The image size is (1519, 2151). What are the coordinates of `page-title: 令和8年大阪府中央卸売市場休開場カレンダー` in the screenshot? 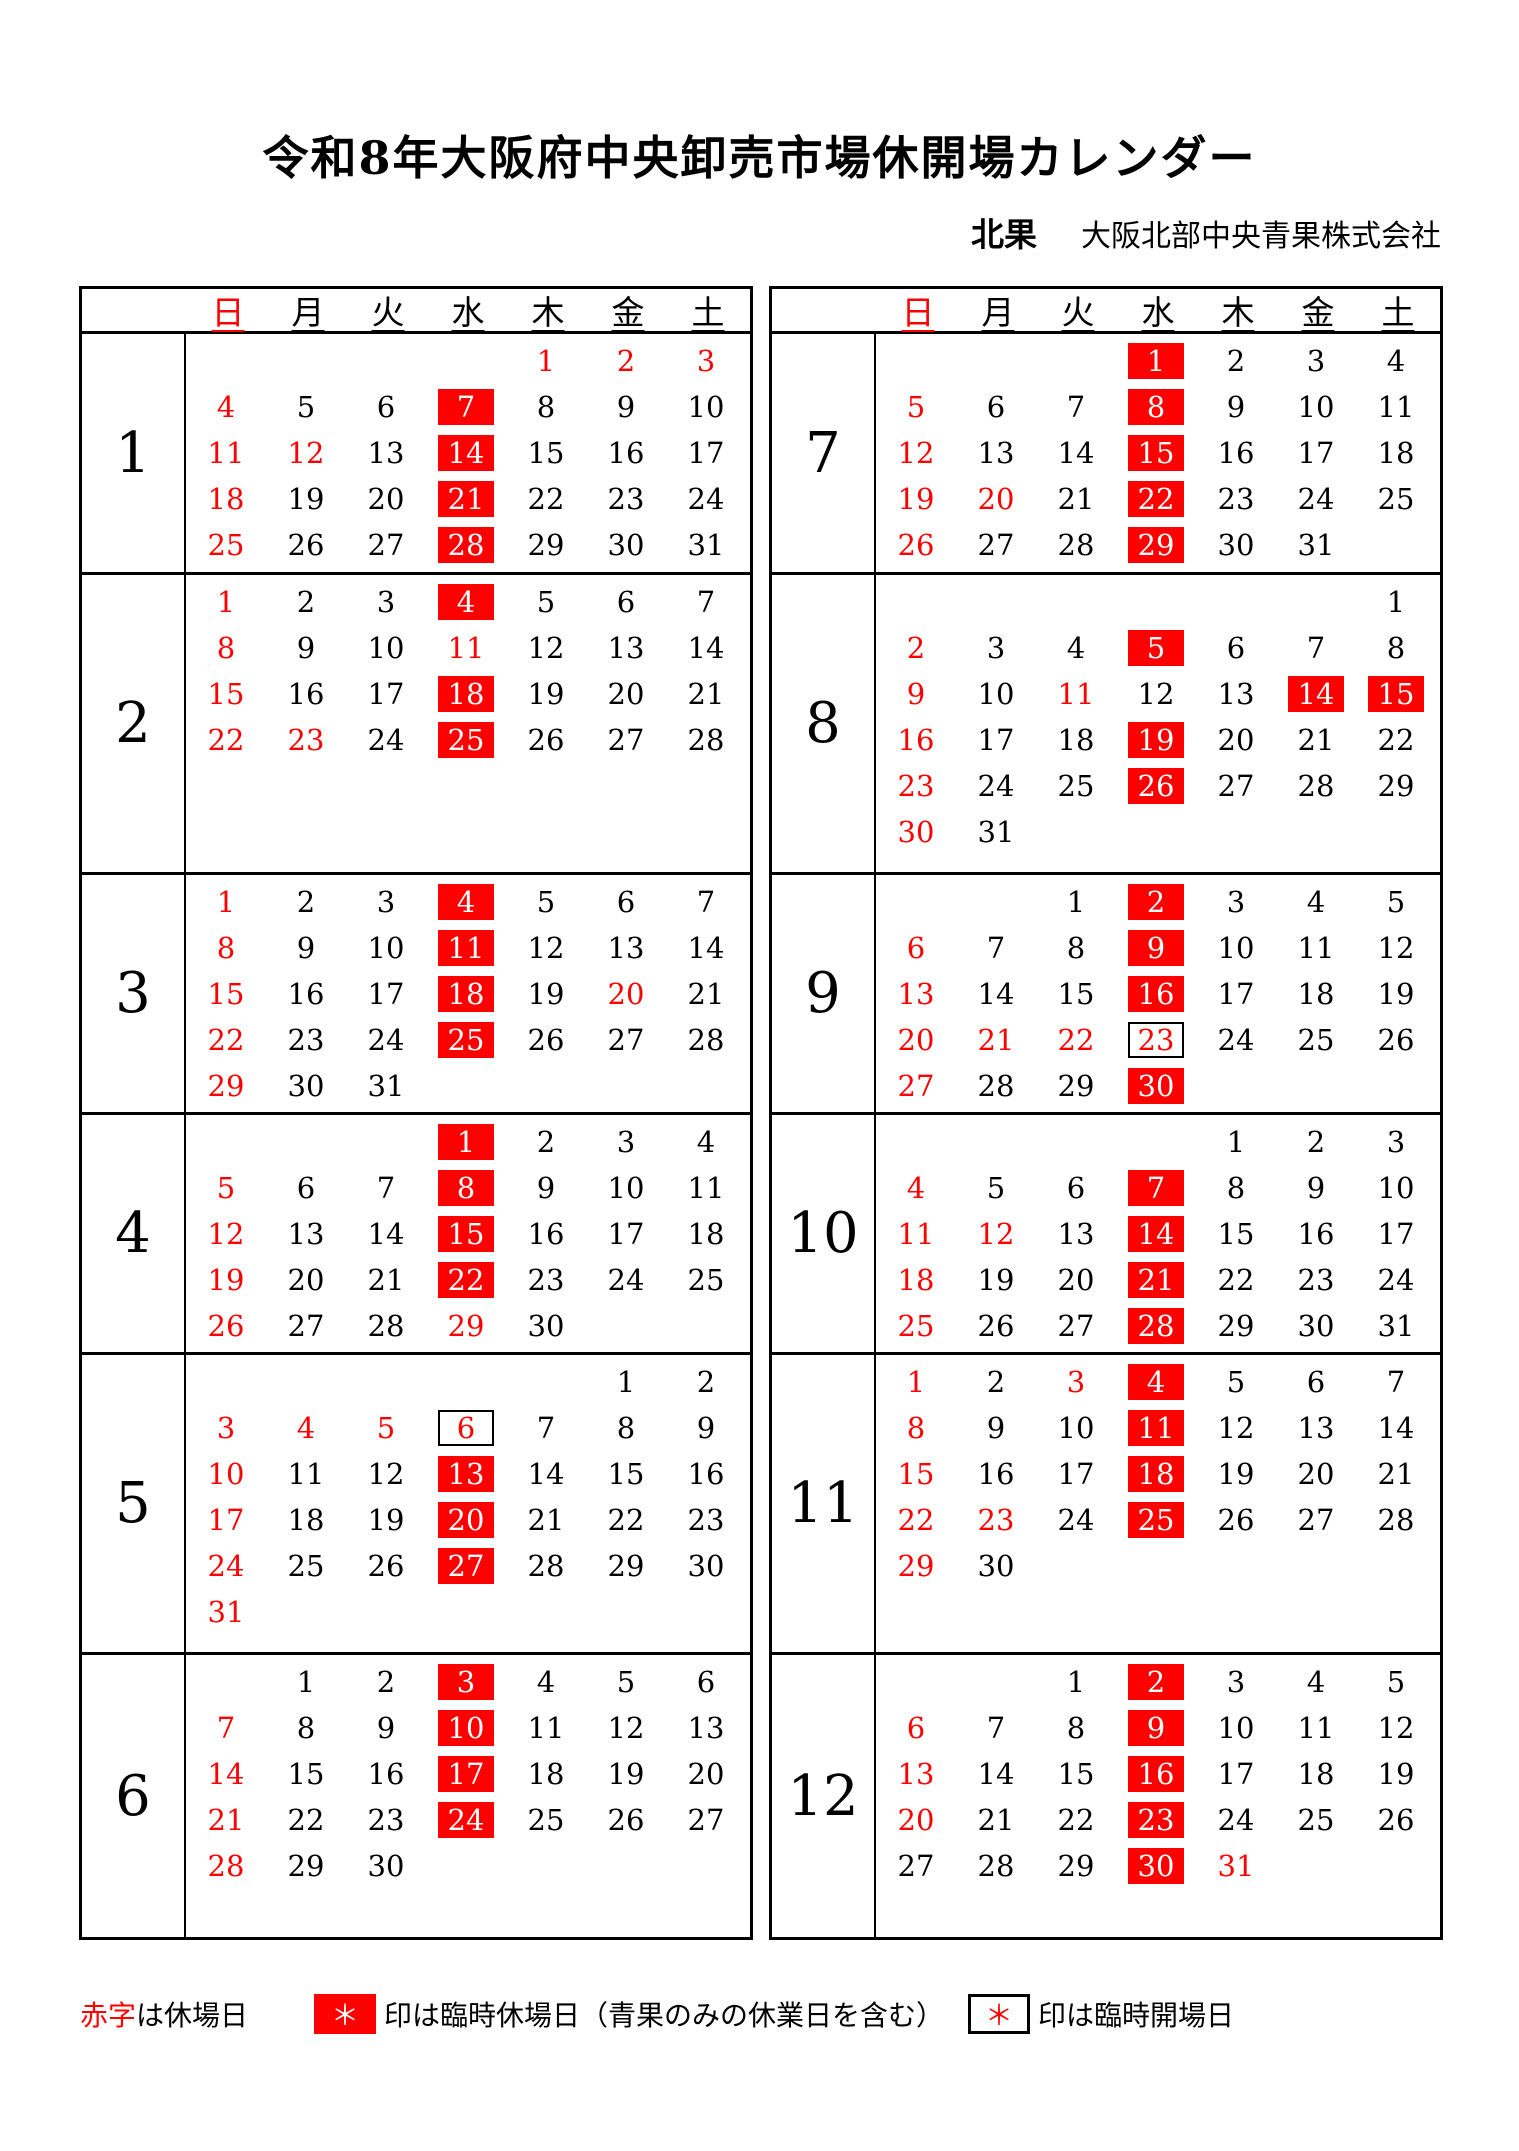 It's located at (759, 158).